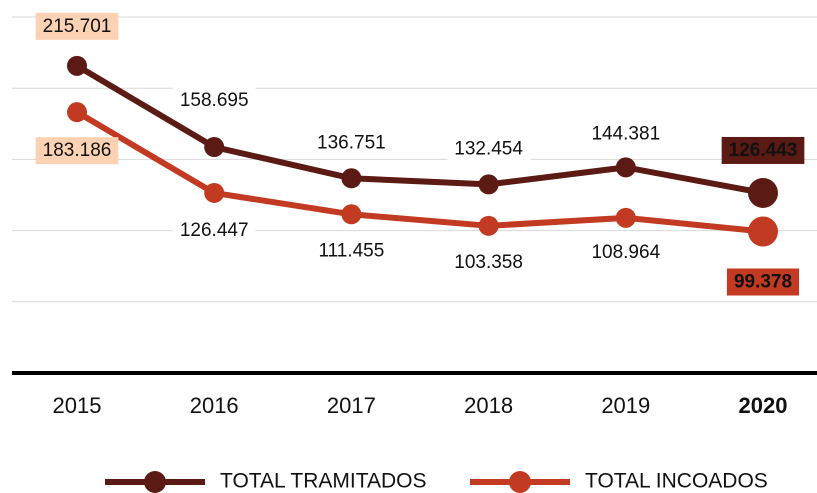 This screenshot has height=493, width=817. What do you see at coordinates (676, 481) in the screenshot?
I see `legend-label: TOTAL INCOADOS` at bounding box center [676, 481].